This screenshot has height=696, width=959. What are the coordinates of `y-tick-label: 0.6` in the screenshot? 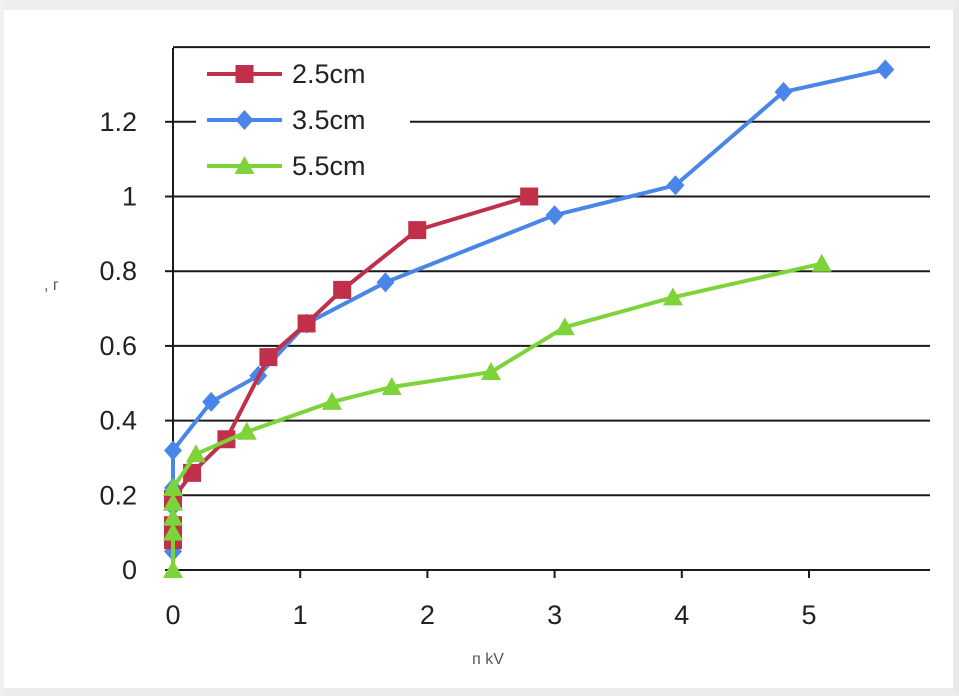 It's located at (118, 346).